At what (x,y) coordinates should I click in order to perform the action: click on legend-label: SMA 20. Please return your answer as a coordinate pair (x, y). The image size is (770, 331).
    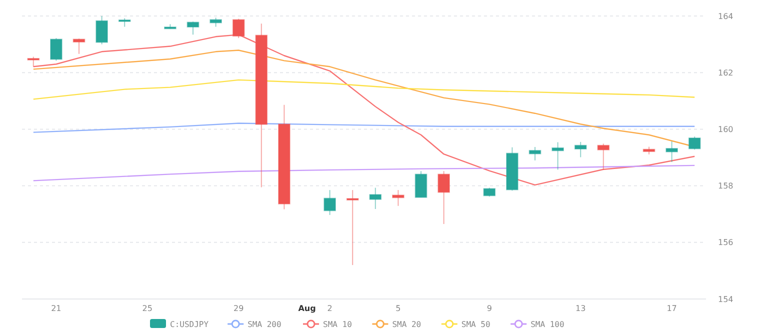
    Looking at the image, I should click on (407, 324).